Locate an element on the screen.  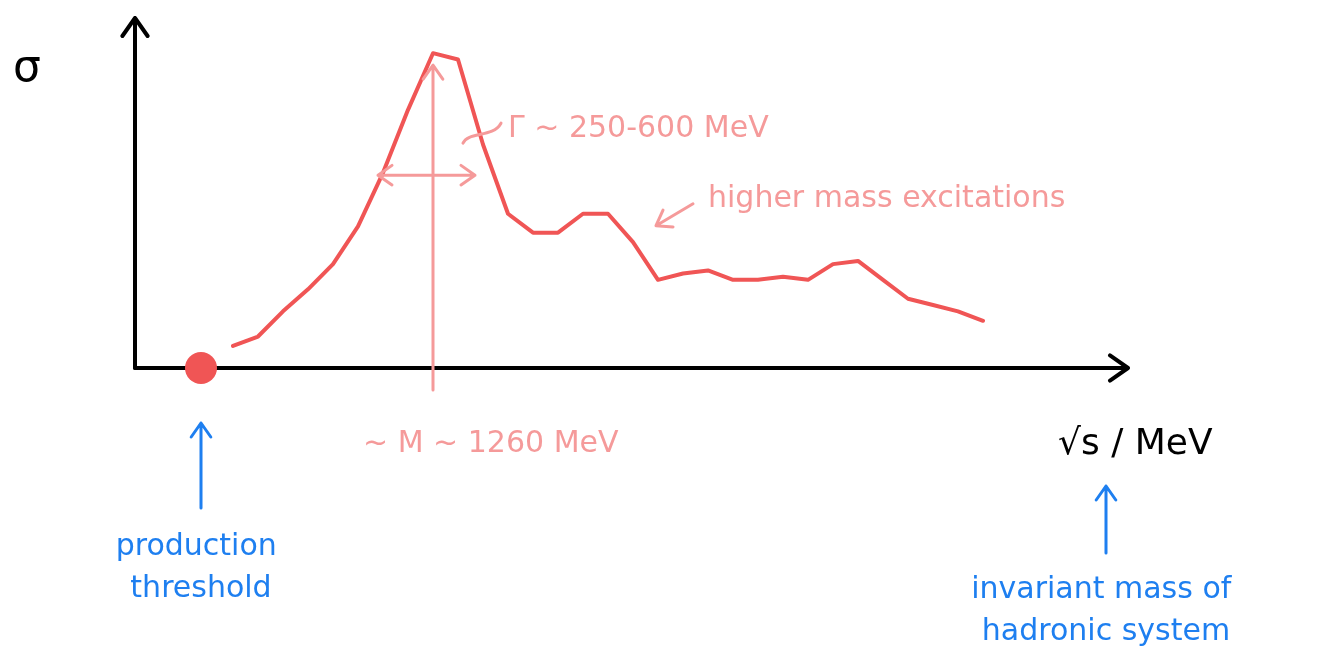
text: invariant mass of hadronic system is located at coordinates (1106, 608).